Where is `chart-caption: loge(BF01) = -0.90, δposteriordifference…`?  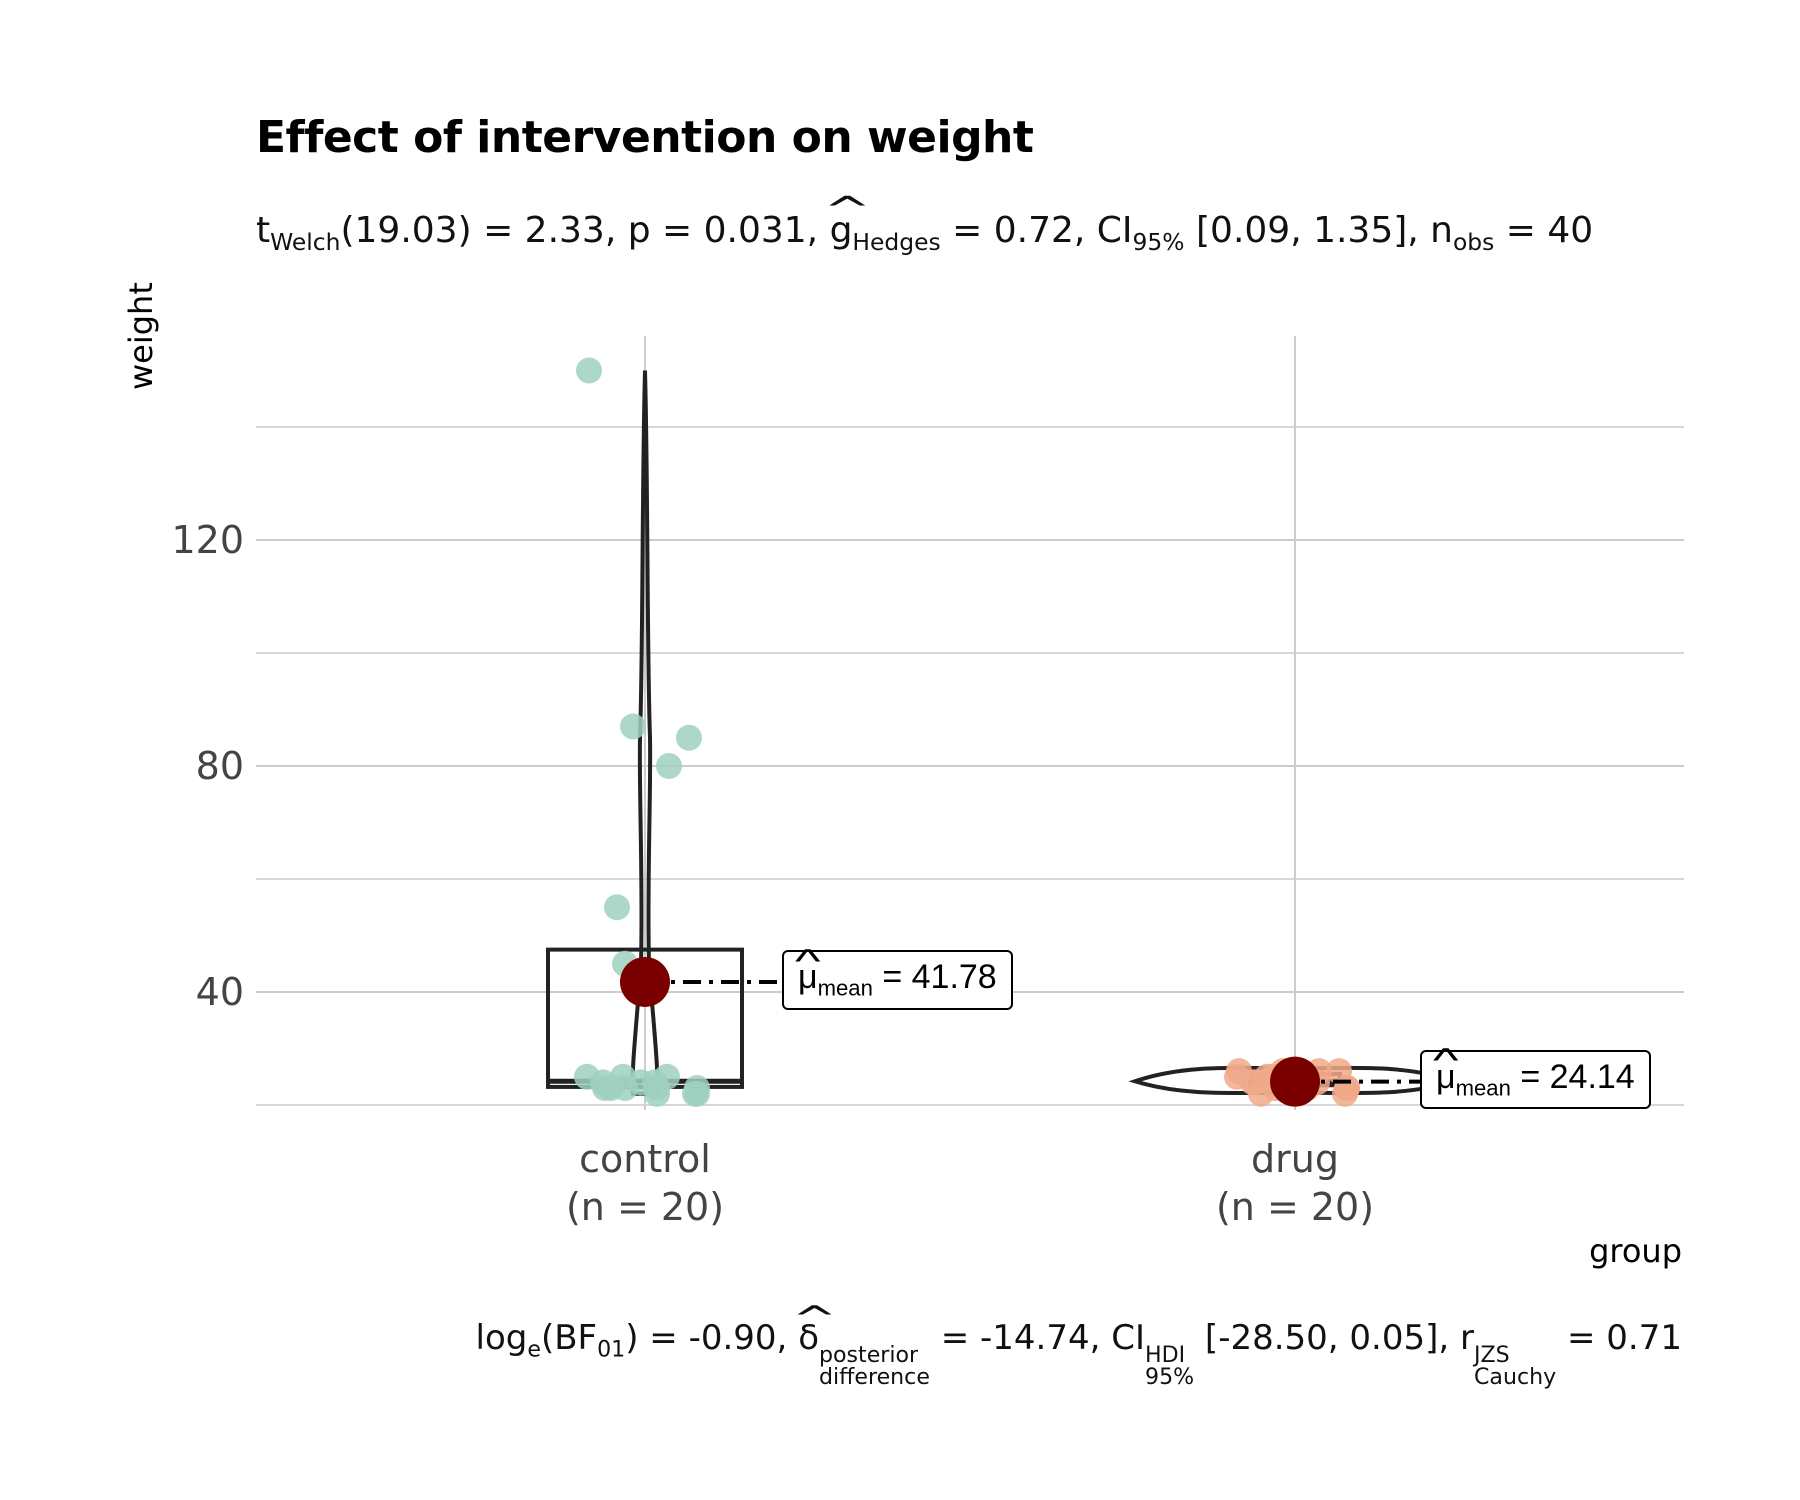
chart-caption: loge(BF01) = -0.90, δposteriordifference… is located at coordinates (1079, 1353).